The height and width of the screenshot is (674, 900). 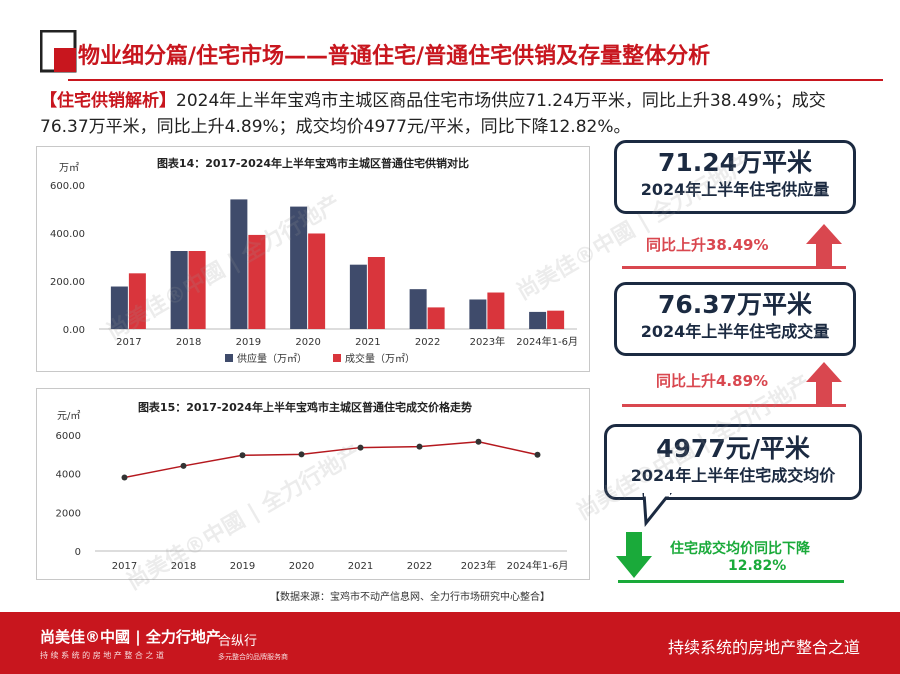 I want to click on kpi-supply-card: 71.24万平米 2024年上半年住宅供应量, so click(x=735, y=177).